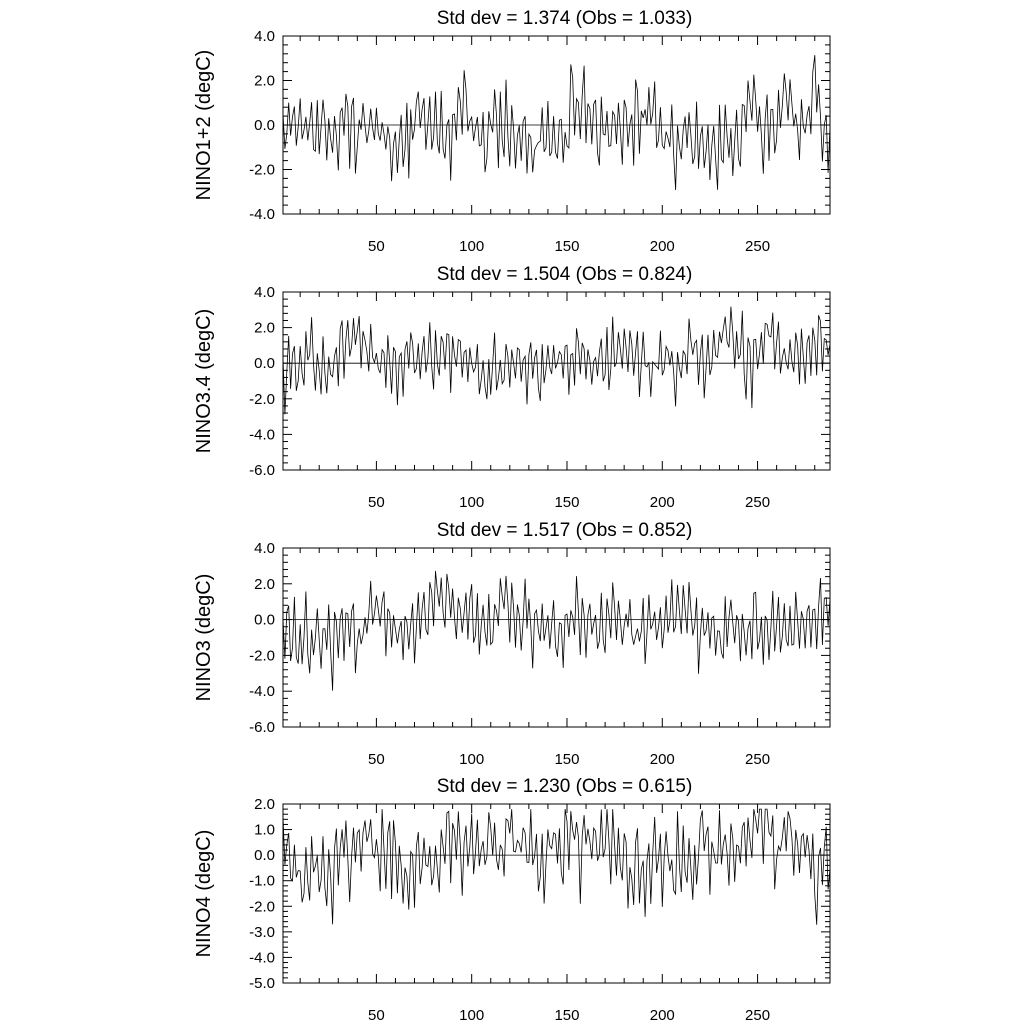 This screenshot has height=1024, width=1024. Describe the element at coordinates (565, 530) in the screenshot. I see `panel-title: Std dev = 1.517 (Obs = 0.852)` at that location.